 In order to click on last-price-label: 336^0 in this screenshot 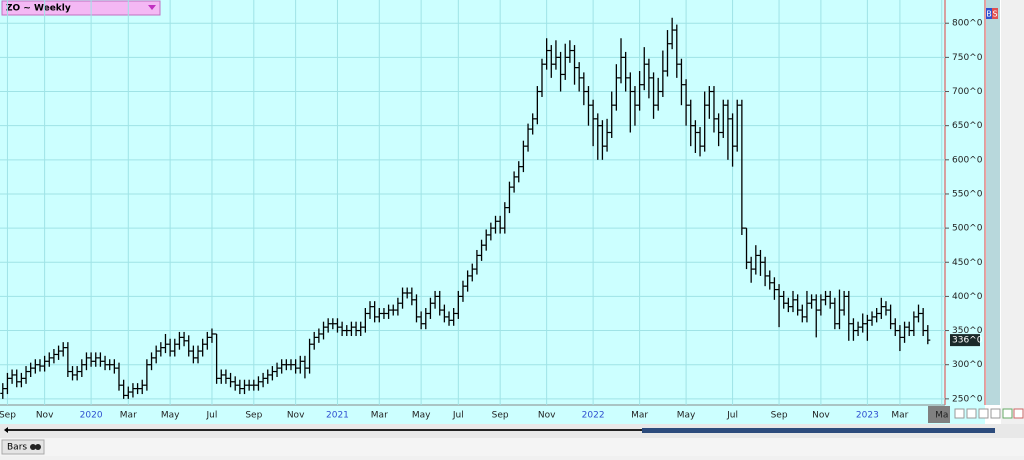, I will do `click(967, 341)`.